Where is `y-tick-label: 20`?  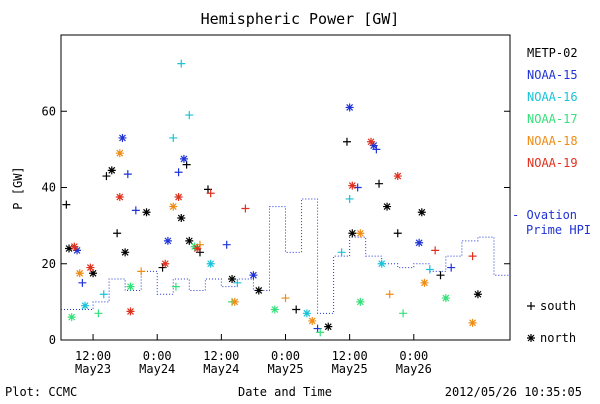 y-tick-label: 20 is located at coordinates (49, 264).